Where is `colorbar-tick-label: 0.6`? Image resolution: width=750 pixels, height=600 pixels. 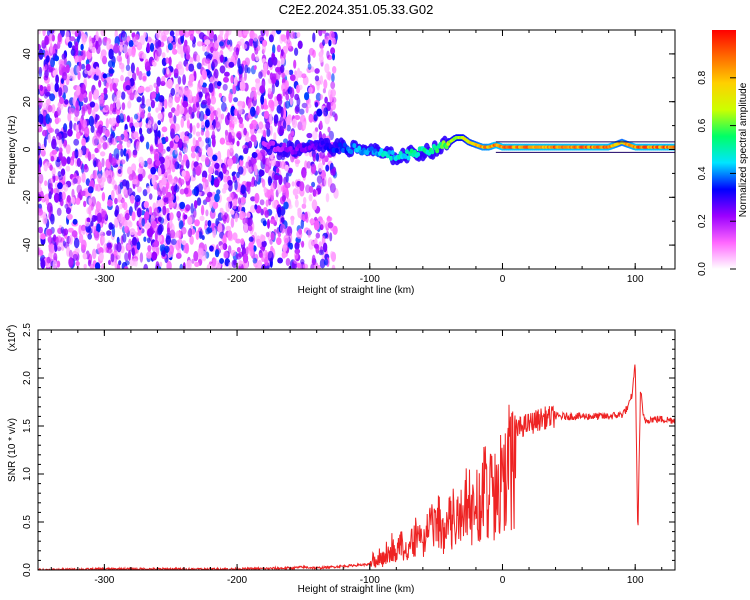 colorbar-tick-label: 0.6 is located at coordinates (702, 125).